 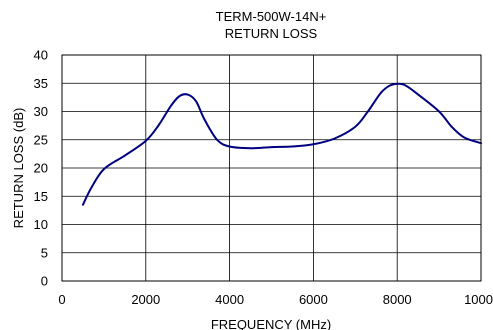 I want to click on y-tick-label: 35, so click(x=41, y=83).